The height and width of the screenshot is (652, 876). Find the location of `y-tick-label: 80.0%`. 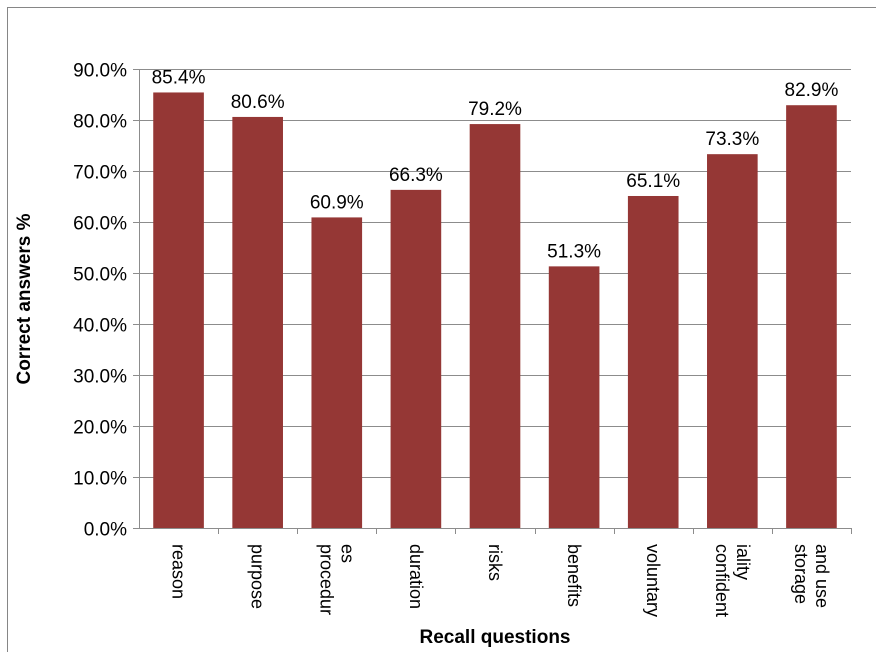

y-tick-label: 80.0% is located at coordinates (100, 122).